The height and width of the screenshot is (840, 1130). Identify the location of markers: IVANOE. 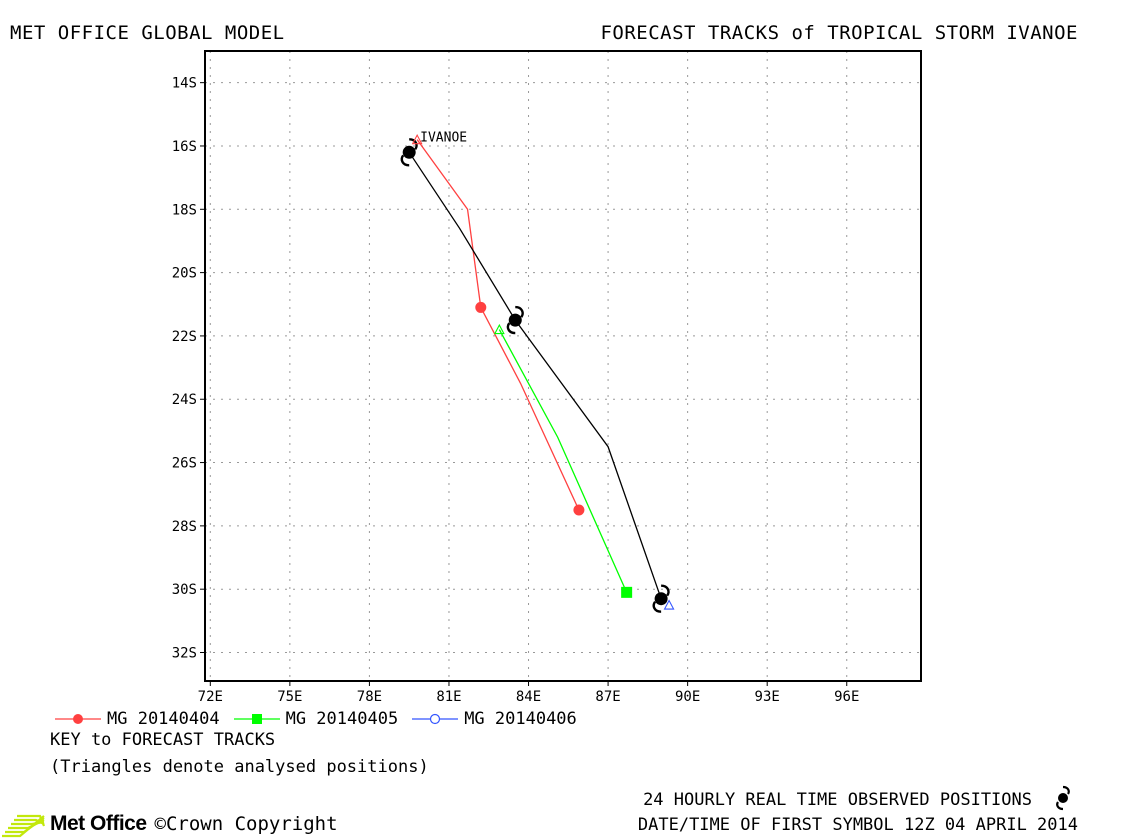
(537, 372).